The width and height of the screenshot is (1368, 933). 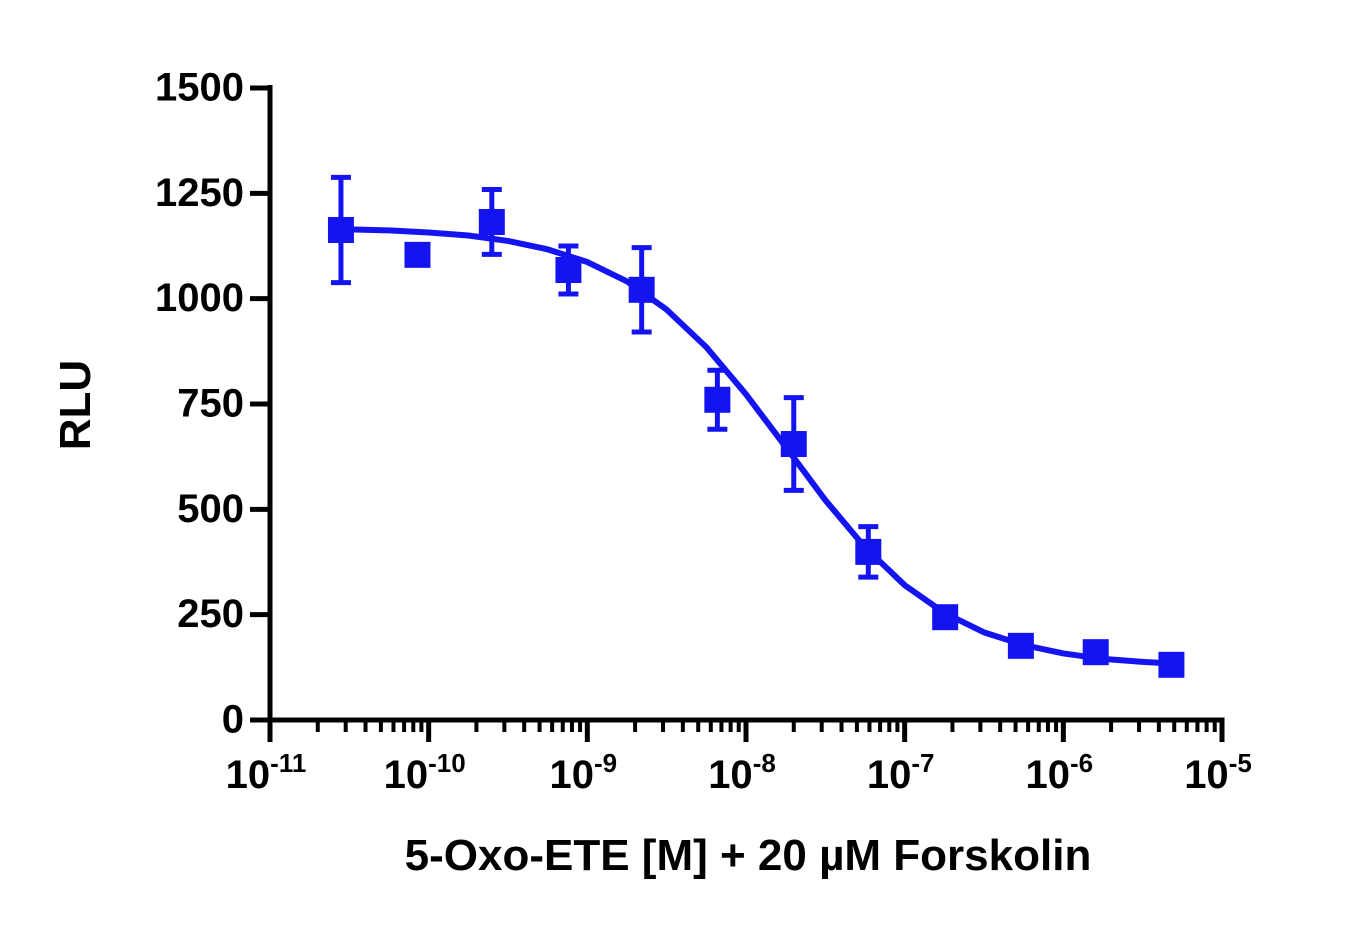 I want to click on x-tick-label: 10⁻⁷, so click(x=901, y=772).